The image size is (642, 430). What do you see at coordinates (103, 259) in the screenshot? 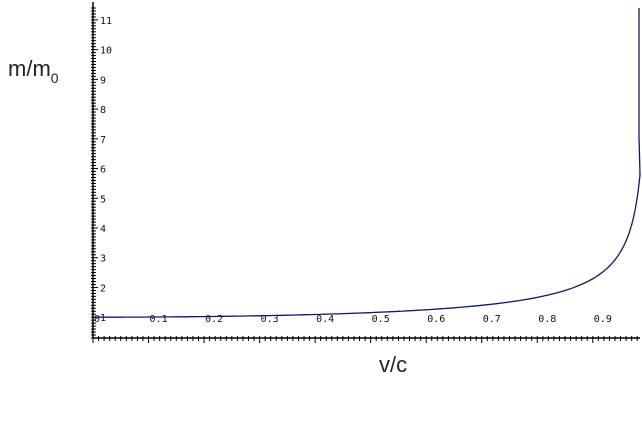
I see `y-tick-label: 3` at bounding box center [103, 259].